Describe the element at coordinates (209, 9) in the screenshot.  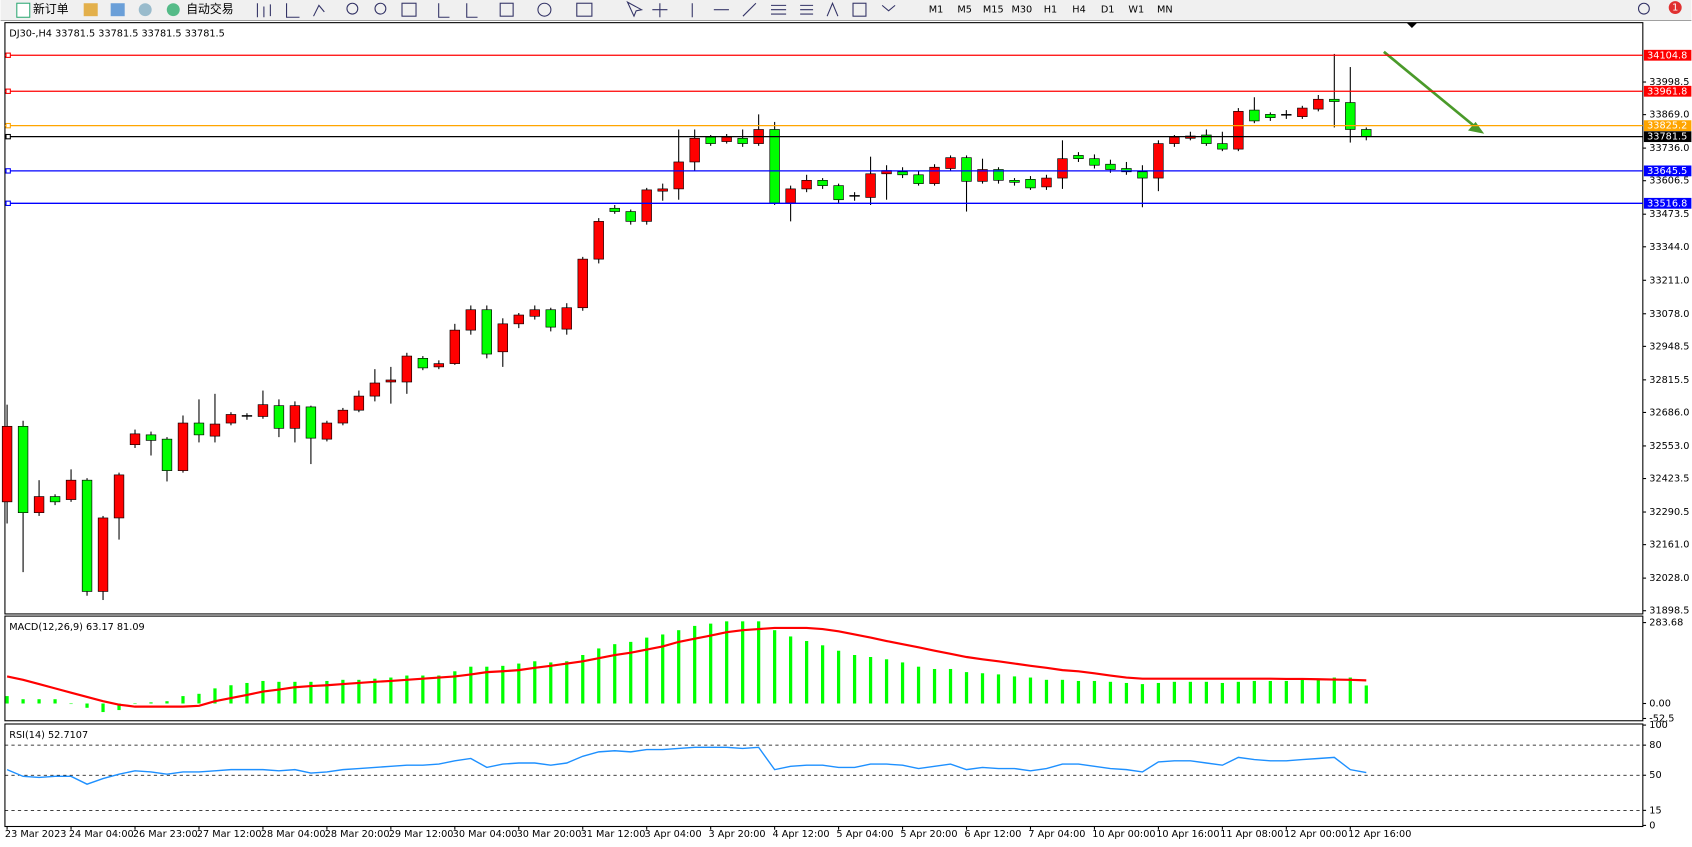
I see `auto-trading-label: 自动交易` at that location.